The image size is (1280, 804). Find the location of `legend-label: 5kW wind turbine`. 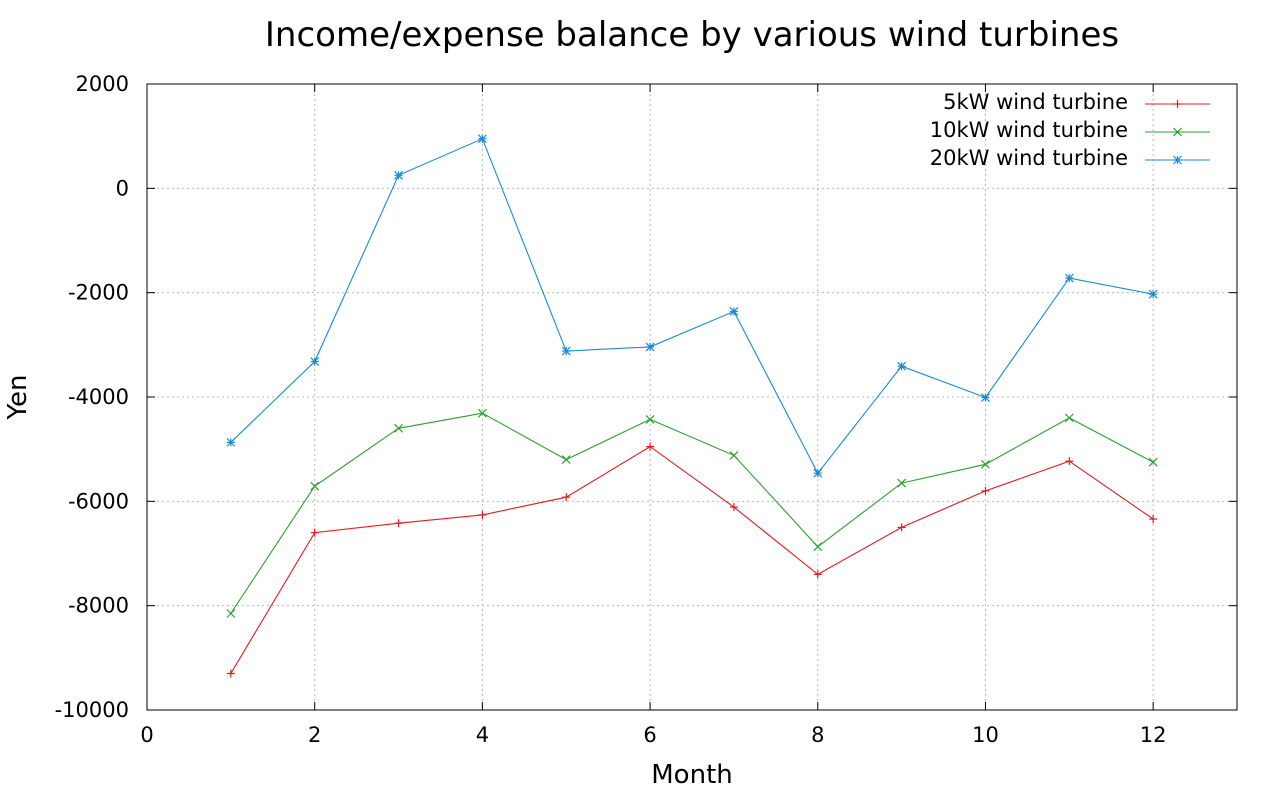

legend-label: 5kW wind turbine is located at coordinates (1035, 102).